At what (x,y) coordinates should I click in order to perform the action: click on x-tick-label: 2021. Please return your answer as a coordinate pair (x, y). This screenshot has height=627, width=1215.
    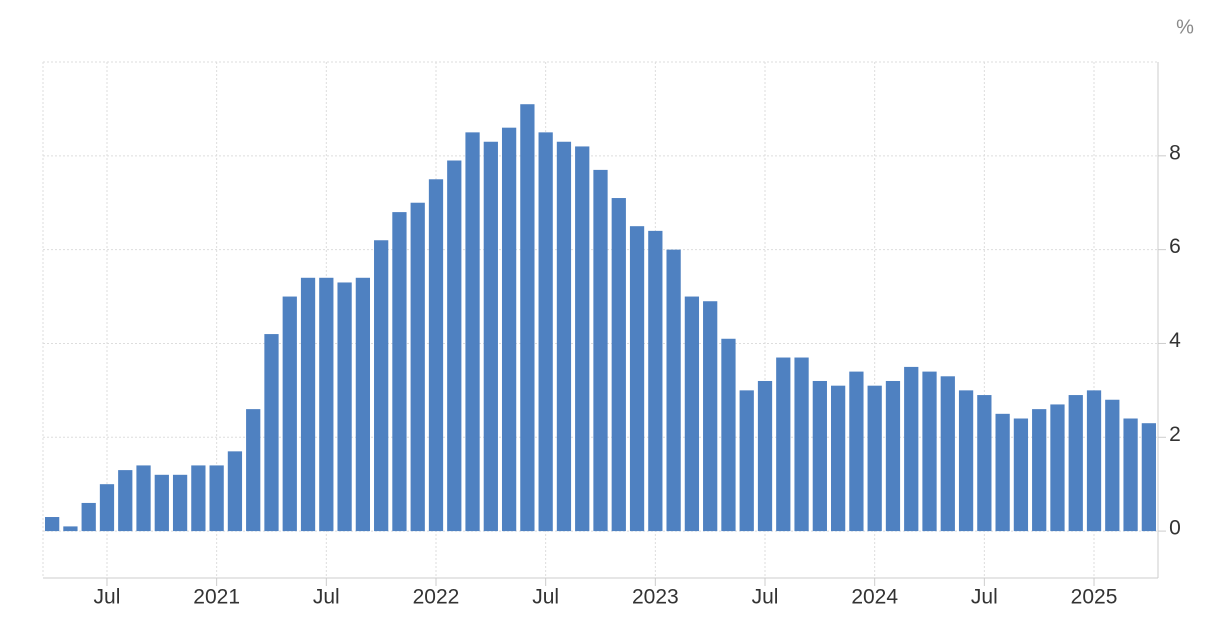
    Looking at the image, I should click on (216, 597).